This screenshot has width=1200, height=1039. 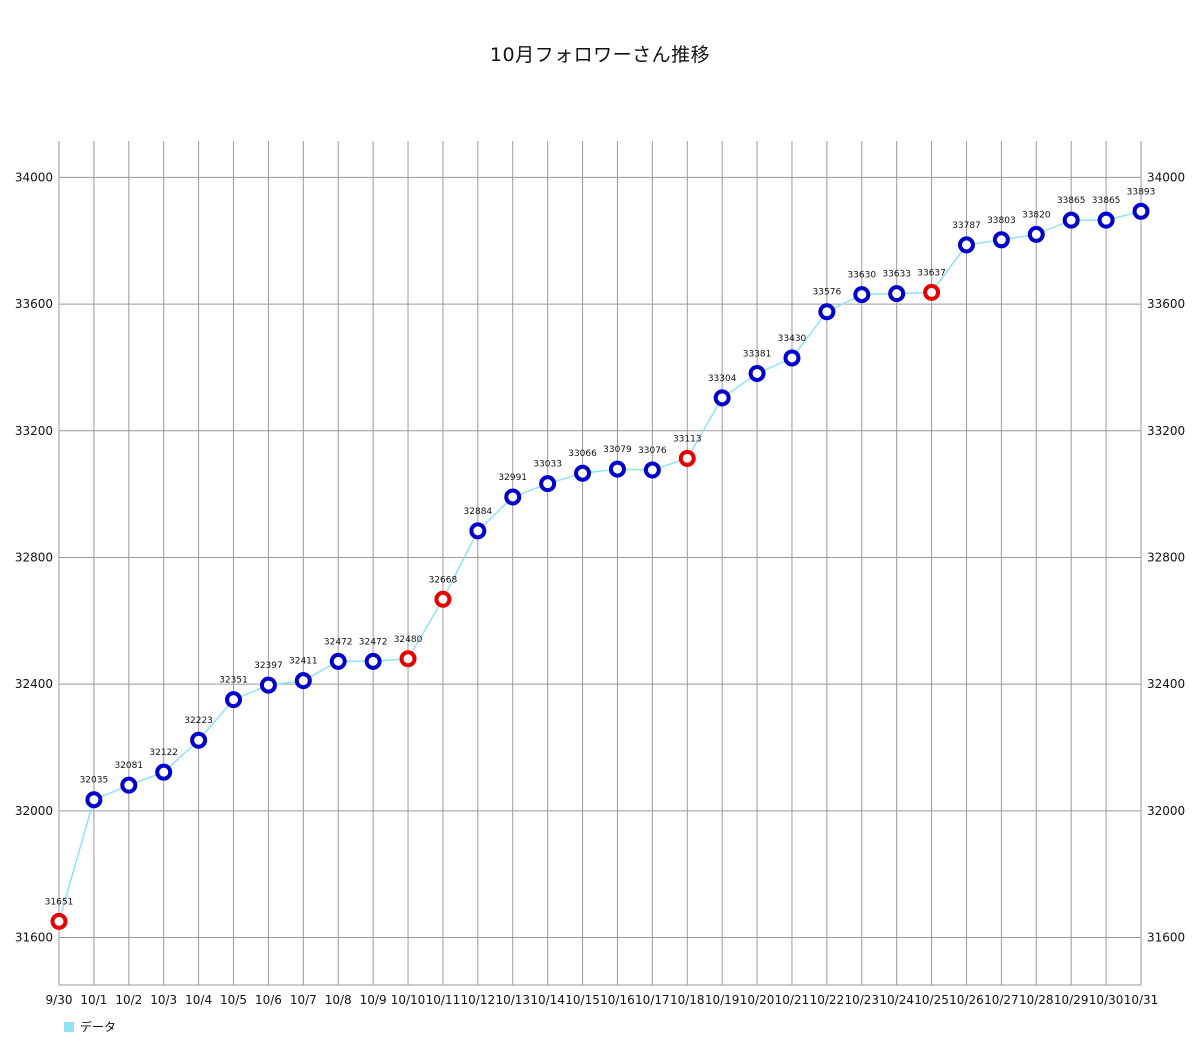 What do you see at coordinates (443, 1000) in the screenshot?
I see `x-tick-label: 10/11` at bounding box center [443, 1000].